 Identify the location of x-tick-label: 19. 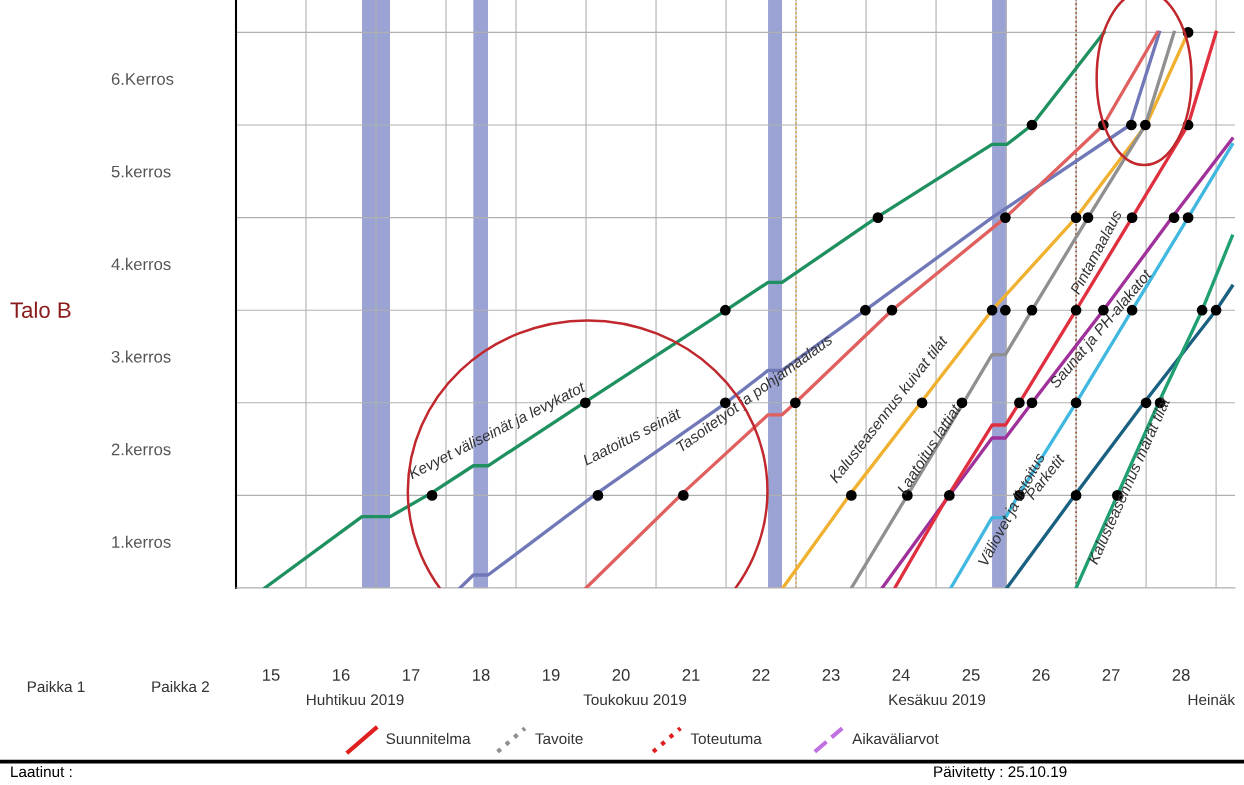
(551, 675).